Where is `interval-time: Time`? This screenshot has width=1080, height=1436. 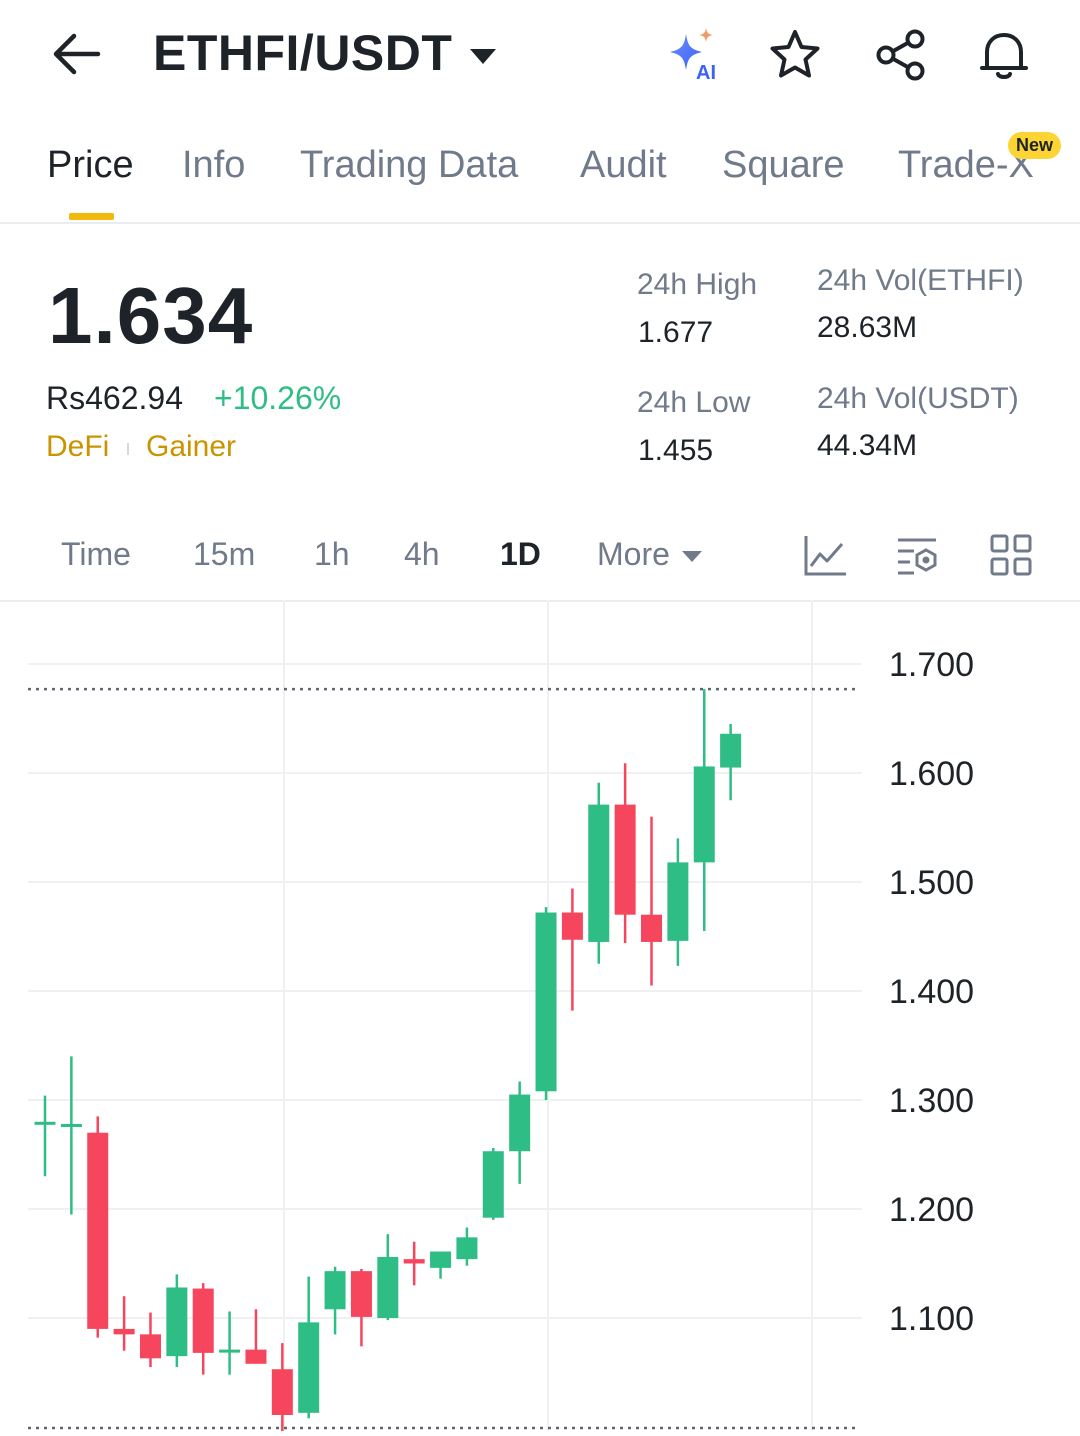 interval-time: Time is located at coordinates (96, 554).